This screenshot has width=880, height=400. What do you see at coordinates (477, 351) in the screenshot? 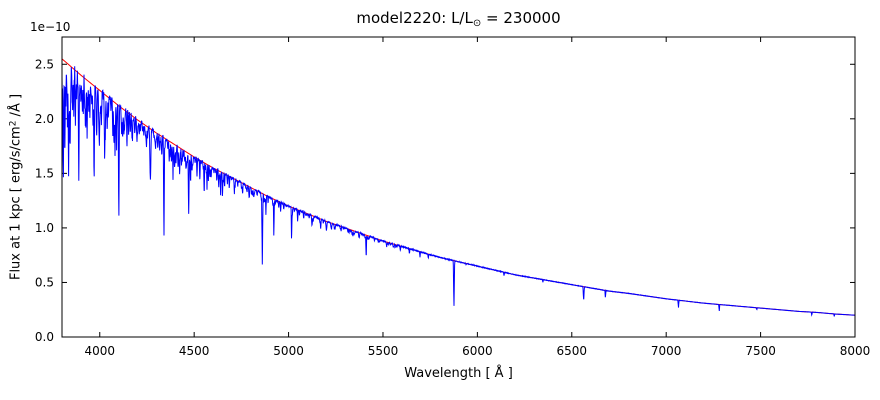
I see `x-tick-label: 6000` at bounding box center [477, 351].